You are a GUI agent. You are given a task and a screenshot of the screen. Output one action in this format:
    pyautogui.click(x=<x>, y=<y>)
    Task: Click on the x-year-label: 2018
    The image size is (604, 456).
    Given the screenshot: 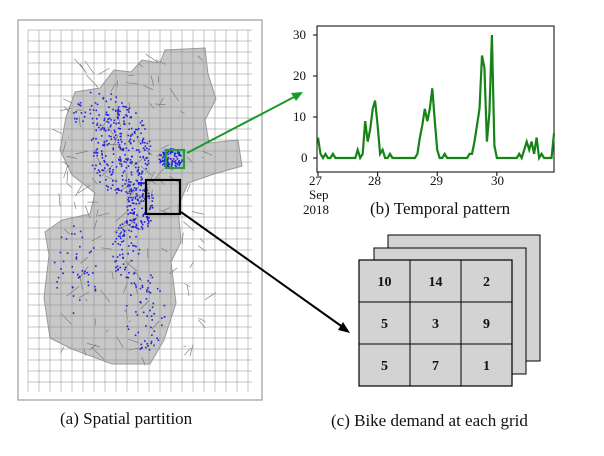 What is the action you would take?
    pyautogui.click(x=316, y=209)
    